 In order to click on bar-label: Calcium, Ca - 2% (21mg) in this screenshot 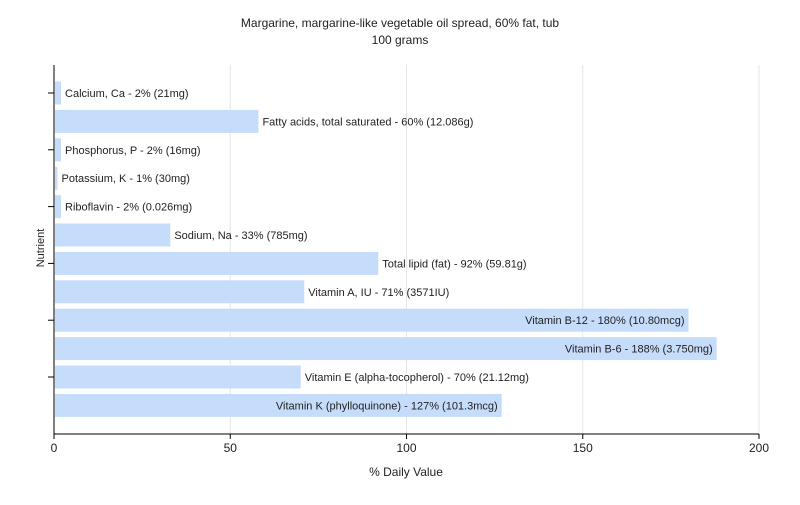, I will do `click(126, 94)`.